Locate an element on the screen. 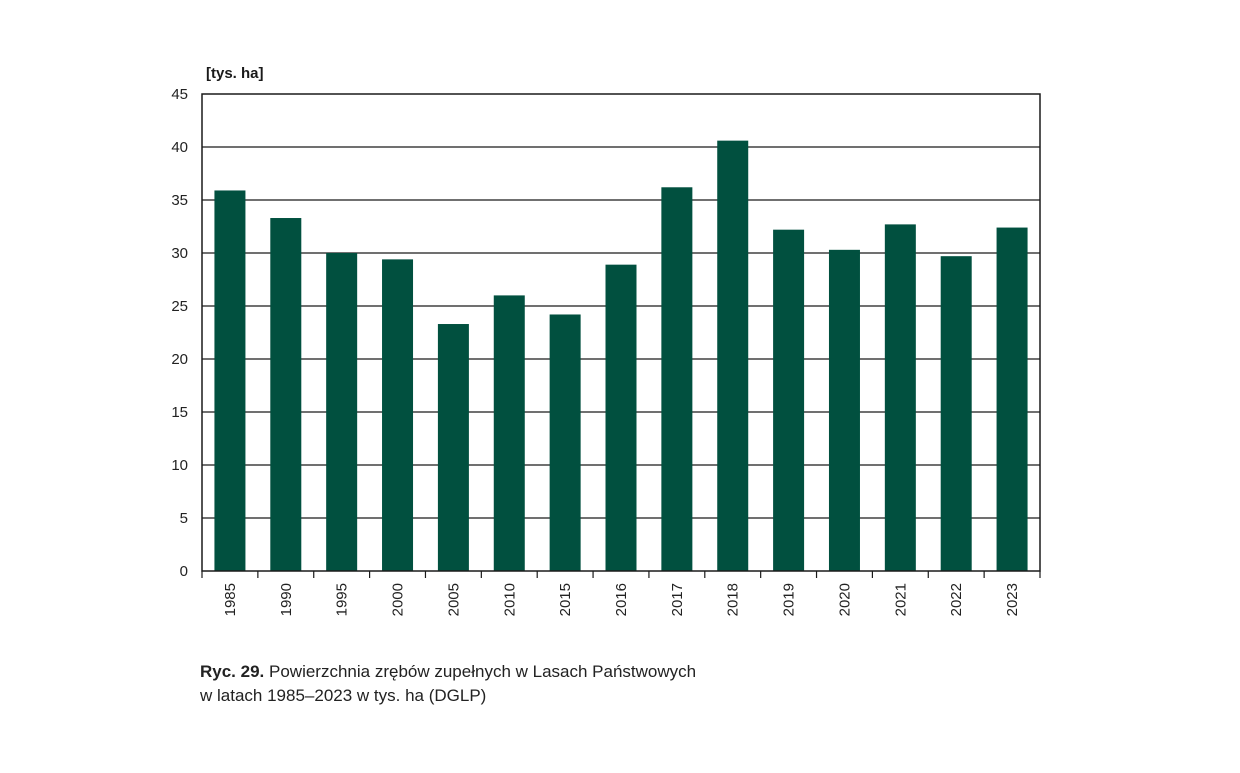 This screenshot has width=1240, height=773. y-tick-label: 40 is located at coordinates (179, 147).